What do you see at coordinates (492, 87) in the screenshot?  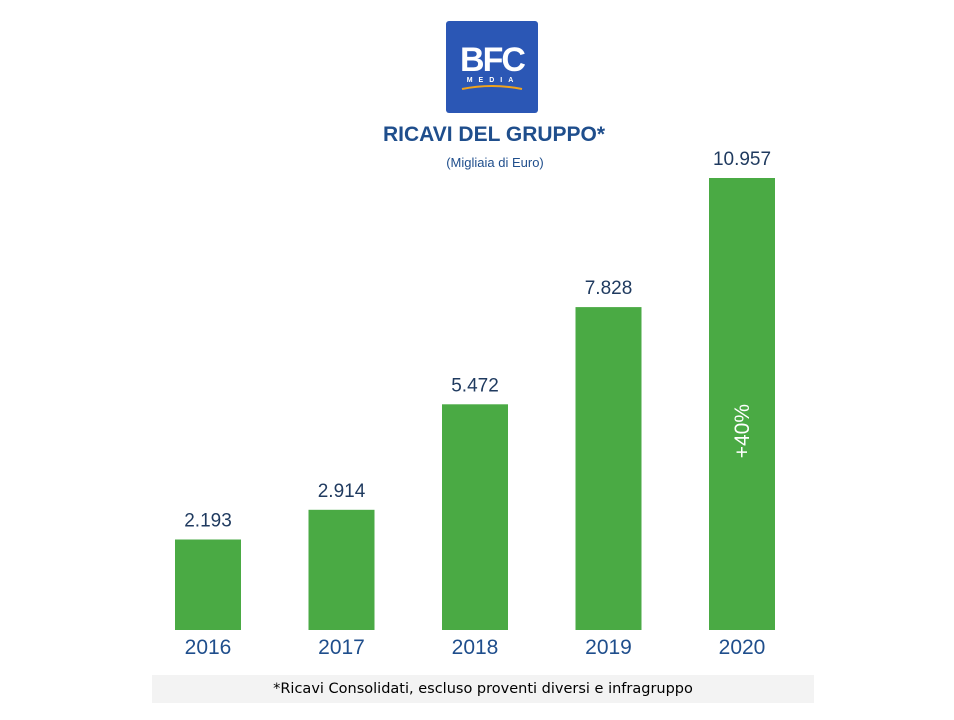 I see `logo-swoosh-icon` at bounding box center [492, 87].